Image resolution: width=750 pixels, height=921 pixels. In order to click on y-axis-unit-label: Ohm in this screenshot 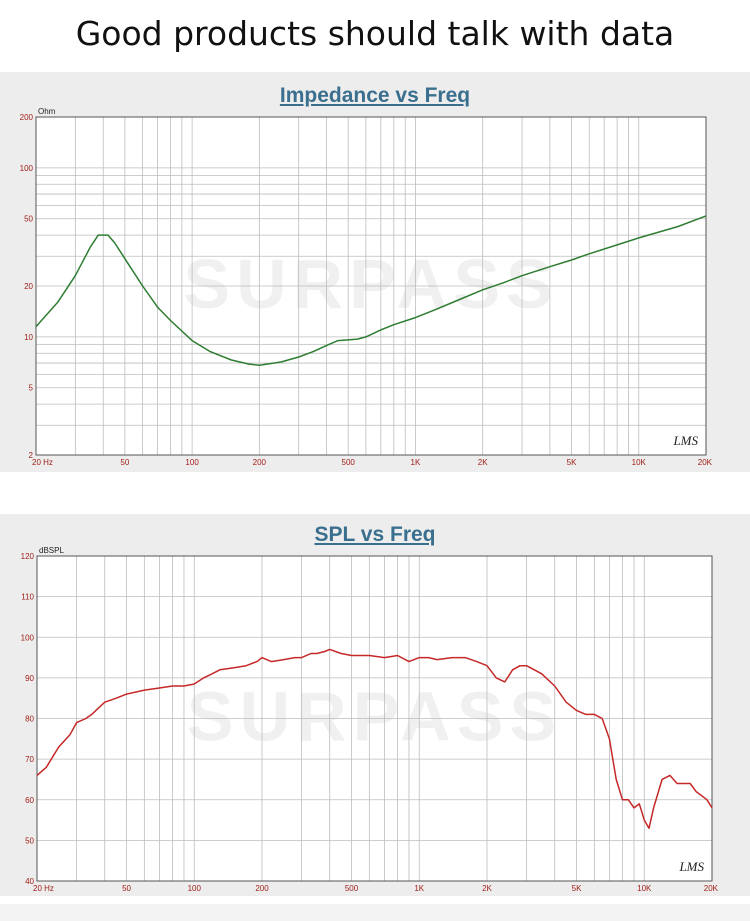, I will do `click(47, 111)`.